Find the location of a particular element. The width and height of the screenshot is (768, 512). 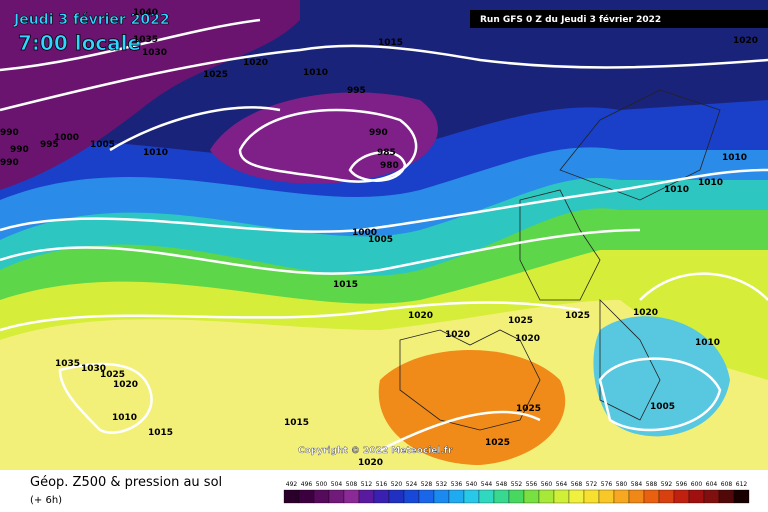

scale-label: 552 is located at coordinates (517, 484).